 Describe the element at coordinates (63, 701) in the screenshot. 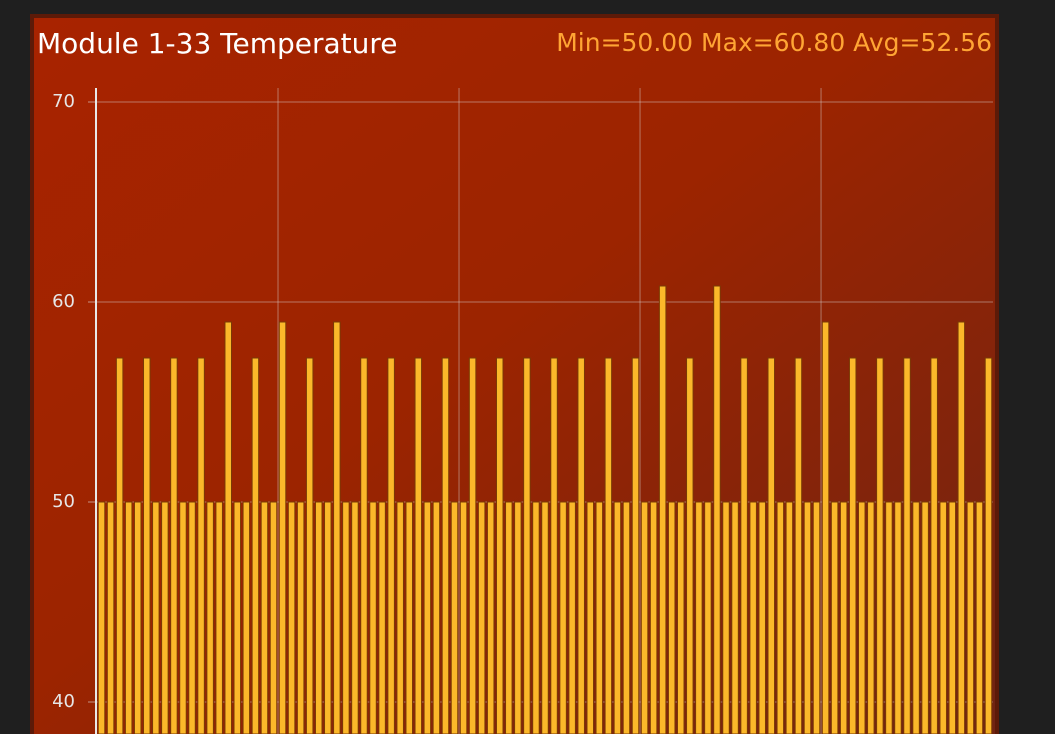

I see `y-tick-label: 40` at that location.